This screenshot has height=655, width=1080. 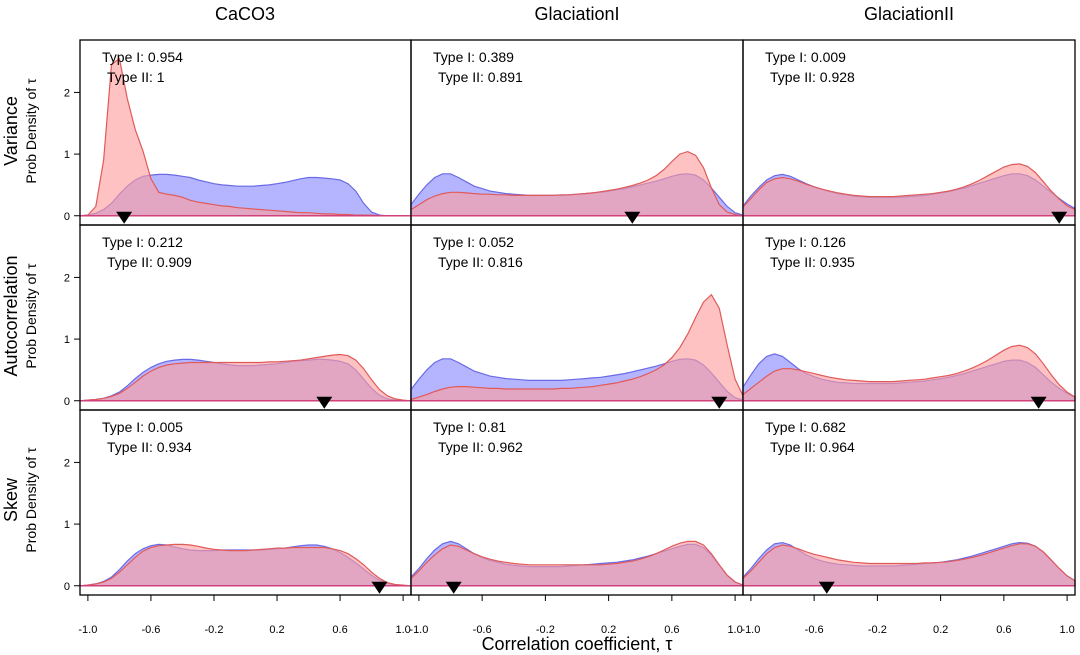 What do you see at coordinates (734, 630) in the screenshot?
I see `skew-glaciationi-xtick-label-5: 1.0` at bounding box center [734, 630].